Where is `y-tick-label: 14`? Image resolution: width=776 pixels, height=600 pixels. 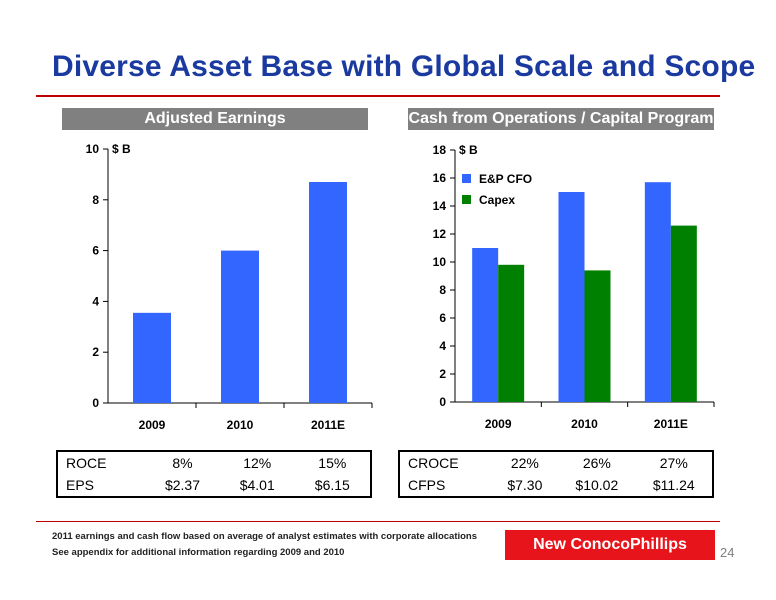
y-tick-label: 14 is located at coordinates (440, 206).